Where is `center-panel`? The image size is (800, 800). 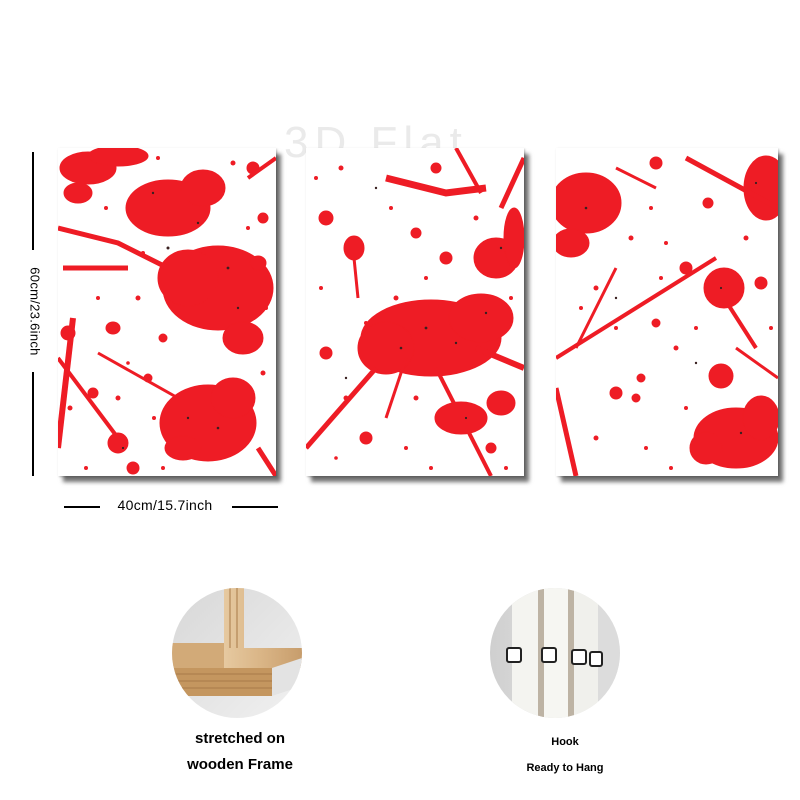
center-panel is located at coordinates (415, 312).